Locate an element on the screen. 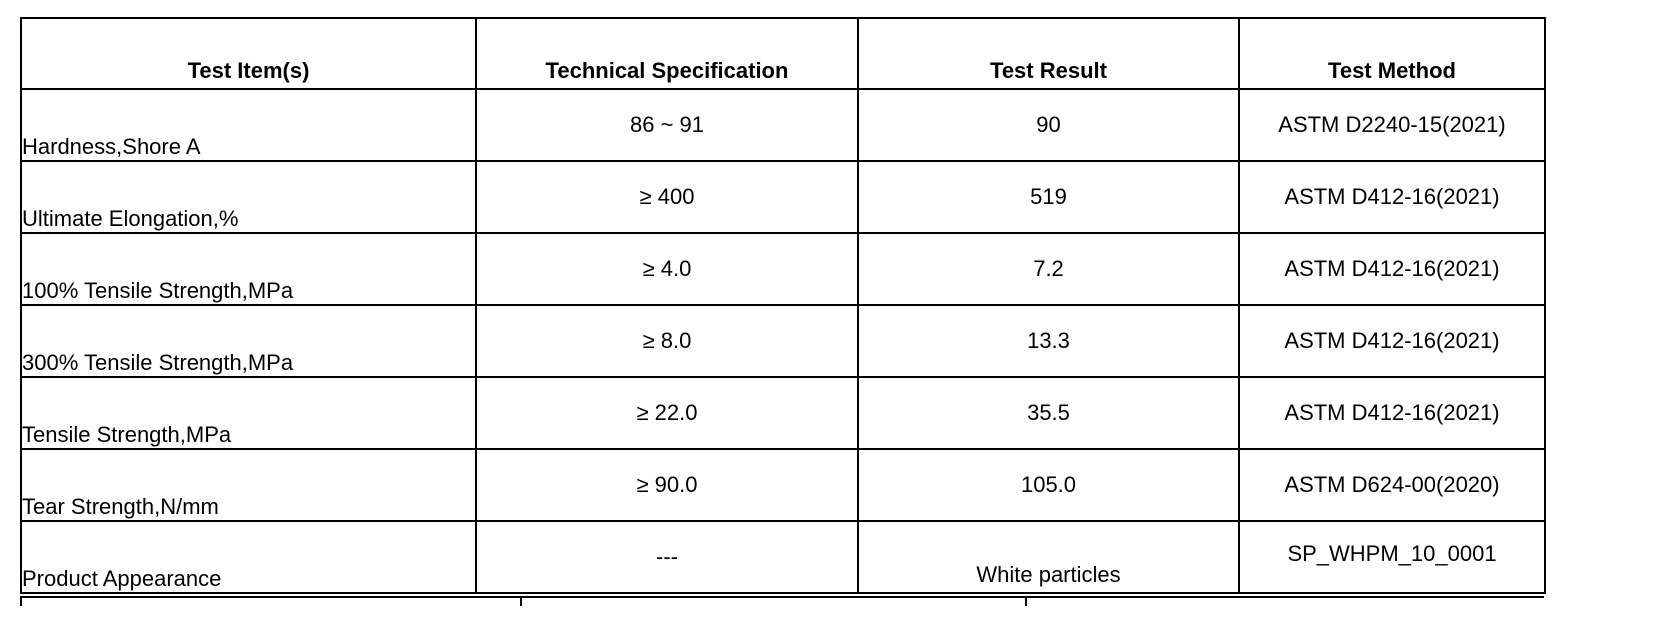 The height and width of the screenshot is (636, 1659). cell-result: 35.5 is located at coordinates (1048, 413).